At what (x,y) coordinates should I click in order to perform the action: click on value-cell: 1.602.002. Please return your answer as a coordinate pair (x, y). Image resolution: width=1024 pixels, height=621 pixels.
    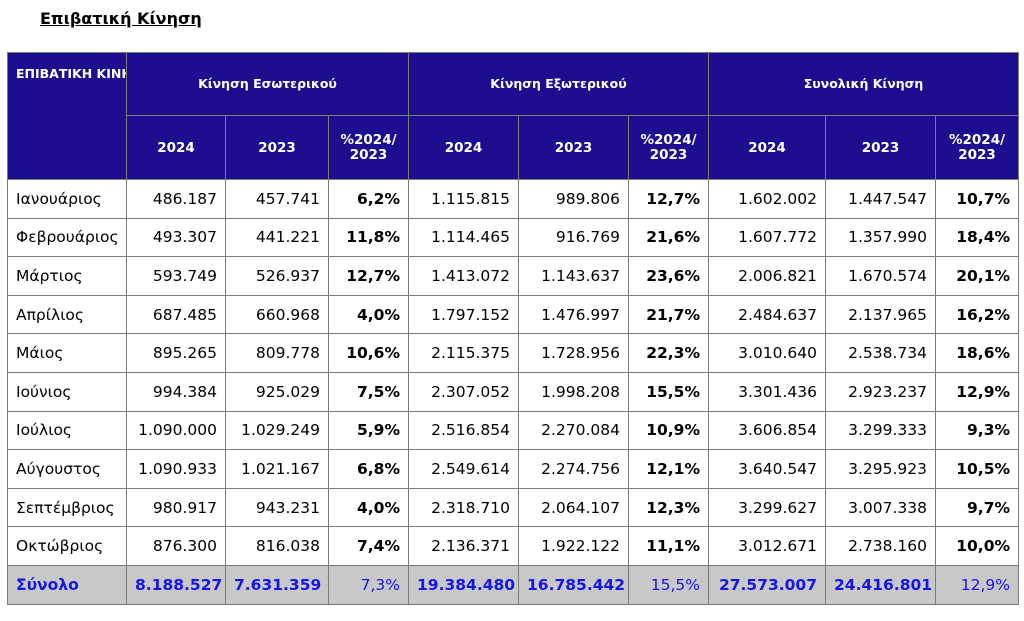
    Looking at the image, I should click on (767, 199).